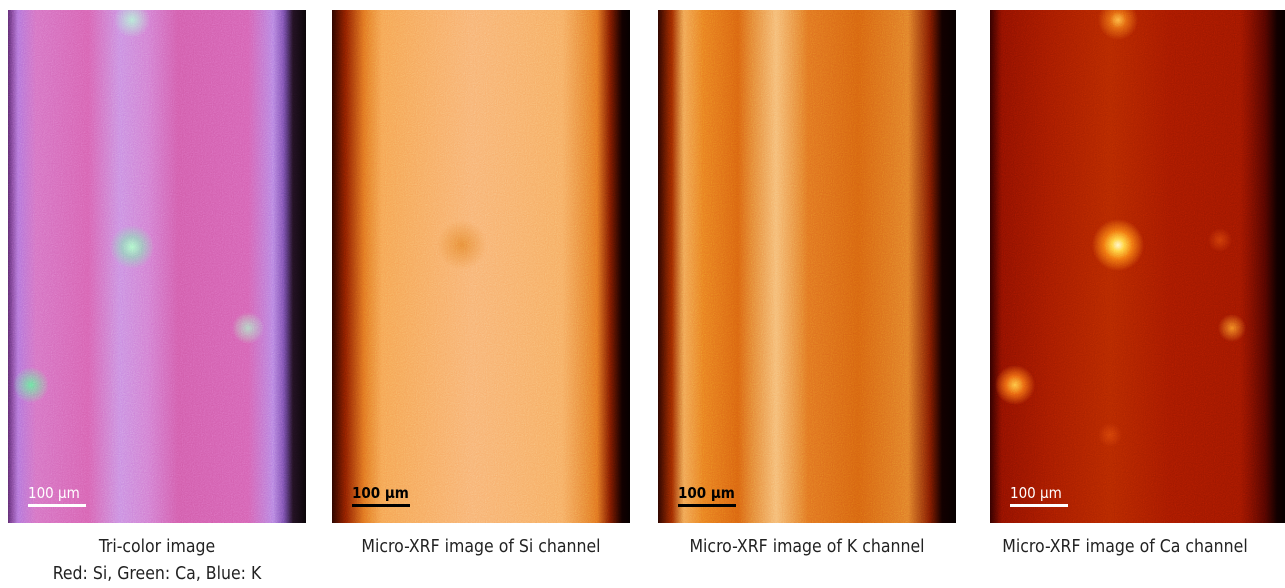  What do you see at coordinates (157, 574) in the screenshot?
I see `caption-line: Red: Si, Green: Ca, Blue: K` at bounding box center [157, 574].